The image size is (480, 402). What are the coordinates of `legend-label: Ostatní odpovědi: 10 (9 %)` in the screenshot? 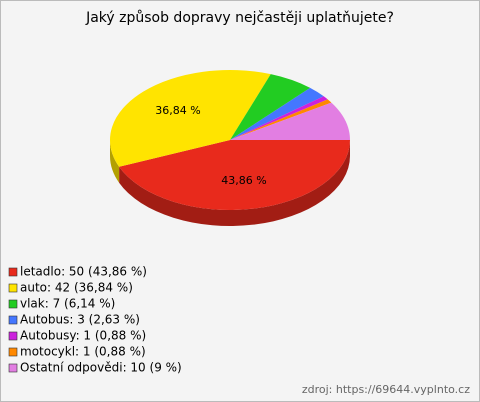 It's located at (101, 368).